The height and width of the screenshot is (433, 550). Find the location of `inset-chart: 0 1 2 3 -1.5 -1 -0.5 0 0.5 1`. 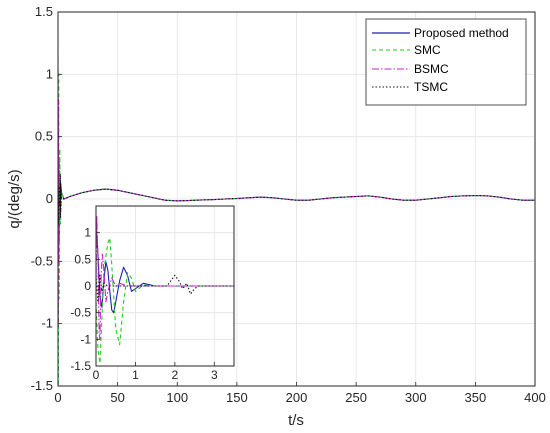

inset-chart: 0 1 2 3 -1.5 -1 -0.5 0 0.5 1 is located at coordinates (152, 293).